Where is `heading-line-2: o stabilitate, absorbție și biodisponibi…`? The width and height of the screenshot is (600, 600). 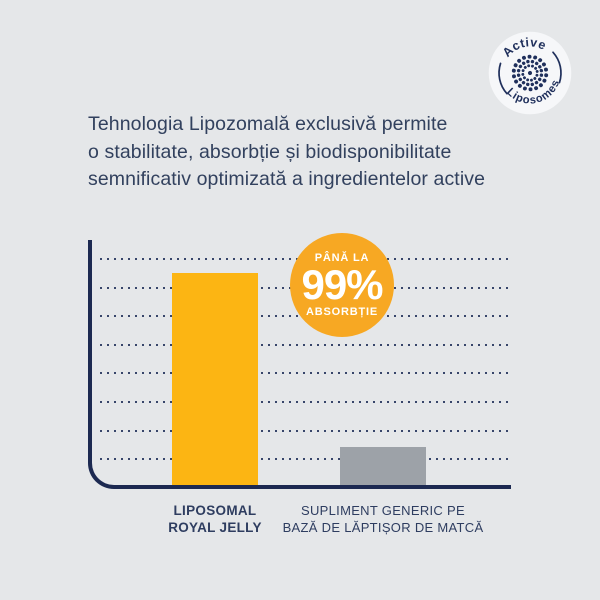
heading-line-2: o stabilitate, absorbție și biodisponibi… is located at coordinates (270, 151).